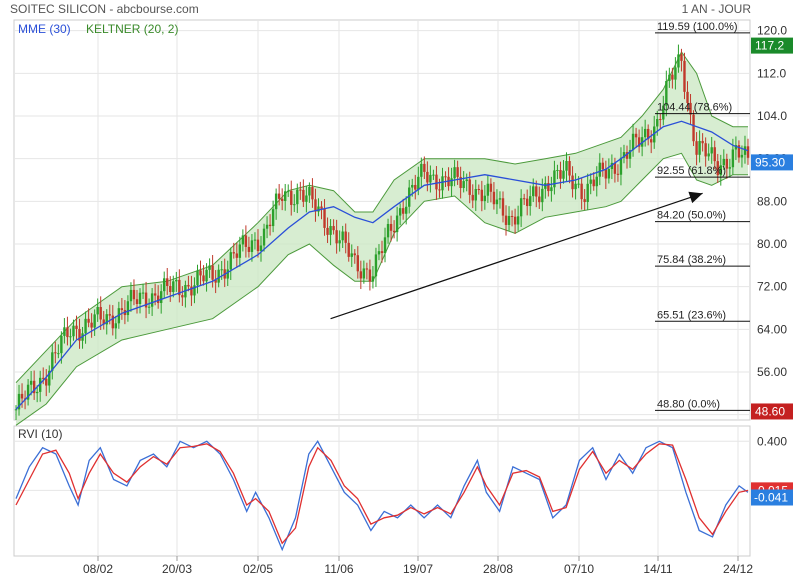  Describe the element at coordinates (40, 434) in the screenshot. I see `legend-rvi: RVI (10)` at that location.